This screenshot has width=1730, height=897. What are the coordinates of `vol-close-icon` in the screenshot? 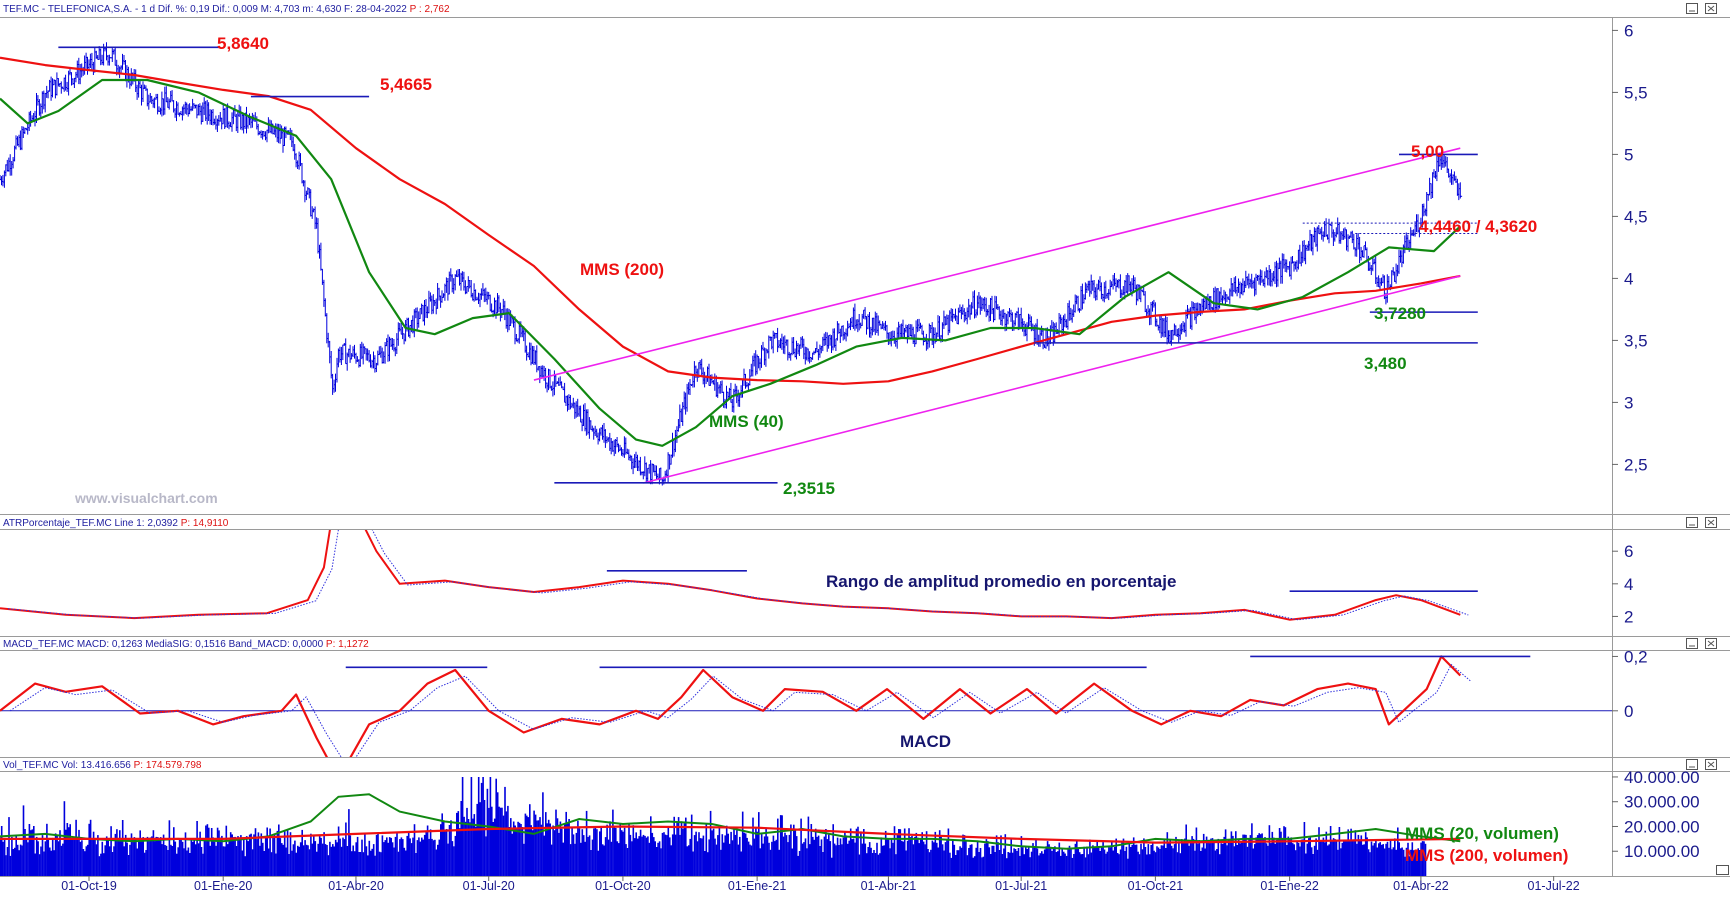 It's located at (1711, 764).